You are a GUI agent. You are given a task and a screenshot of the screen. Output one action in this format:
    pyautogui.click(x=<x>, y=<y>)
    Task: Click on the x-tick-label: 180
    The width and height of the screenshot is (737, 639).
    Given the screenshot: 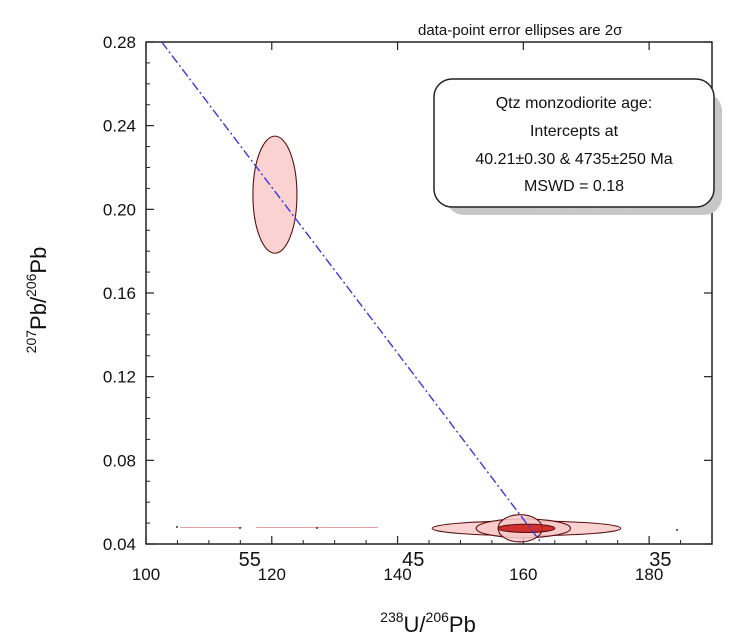 What is the action you would take?
    pyautogui.click(x=649, y=574)
    